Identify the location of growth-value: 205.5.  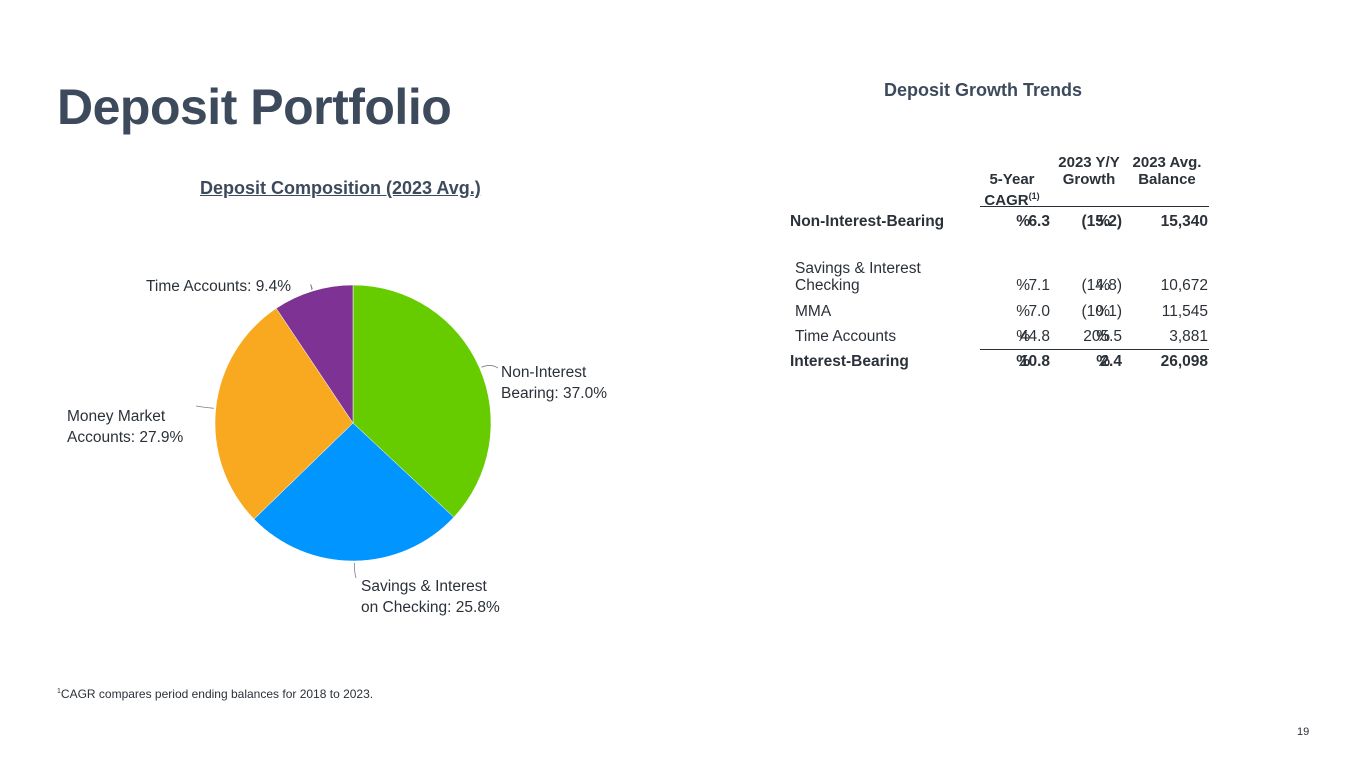
(1102, 336).